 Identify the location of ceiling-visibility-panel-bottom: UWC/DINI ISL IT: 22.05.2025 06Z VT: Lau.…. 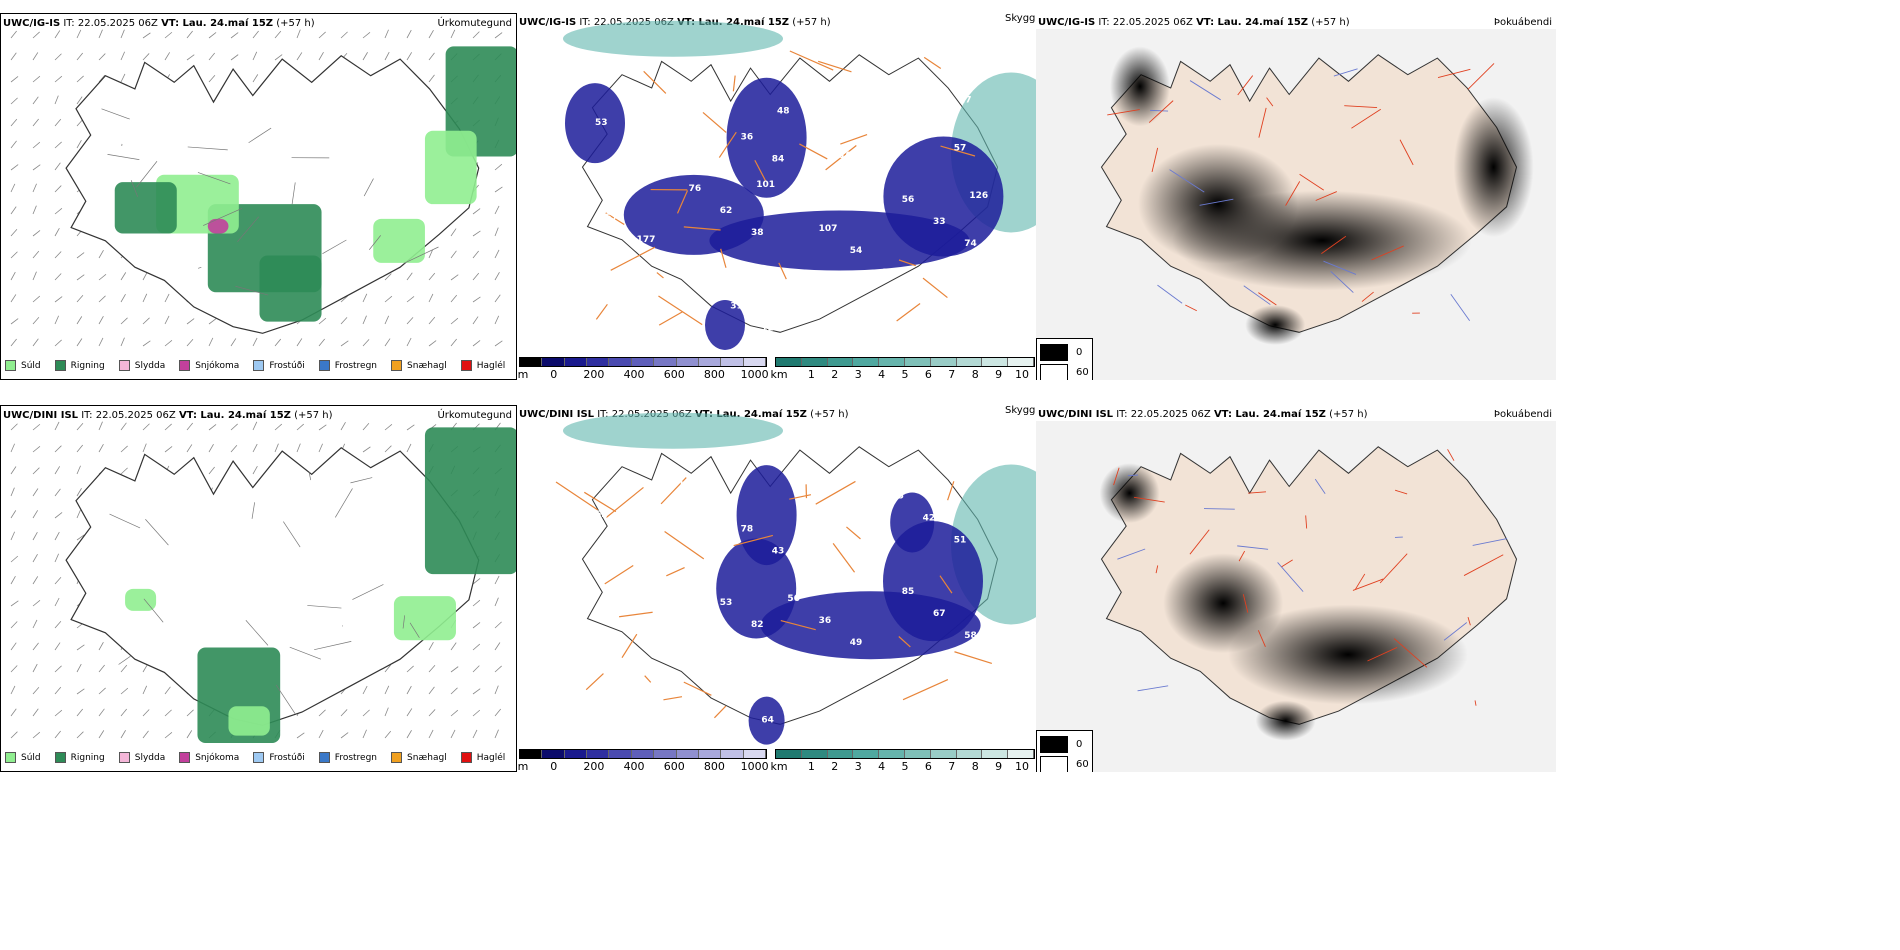
(777, 588).